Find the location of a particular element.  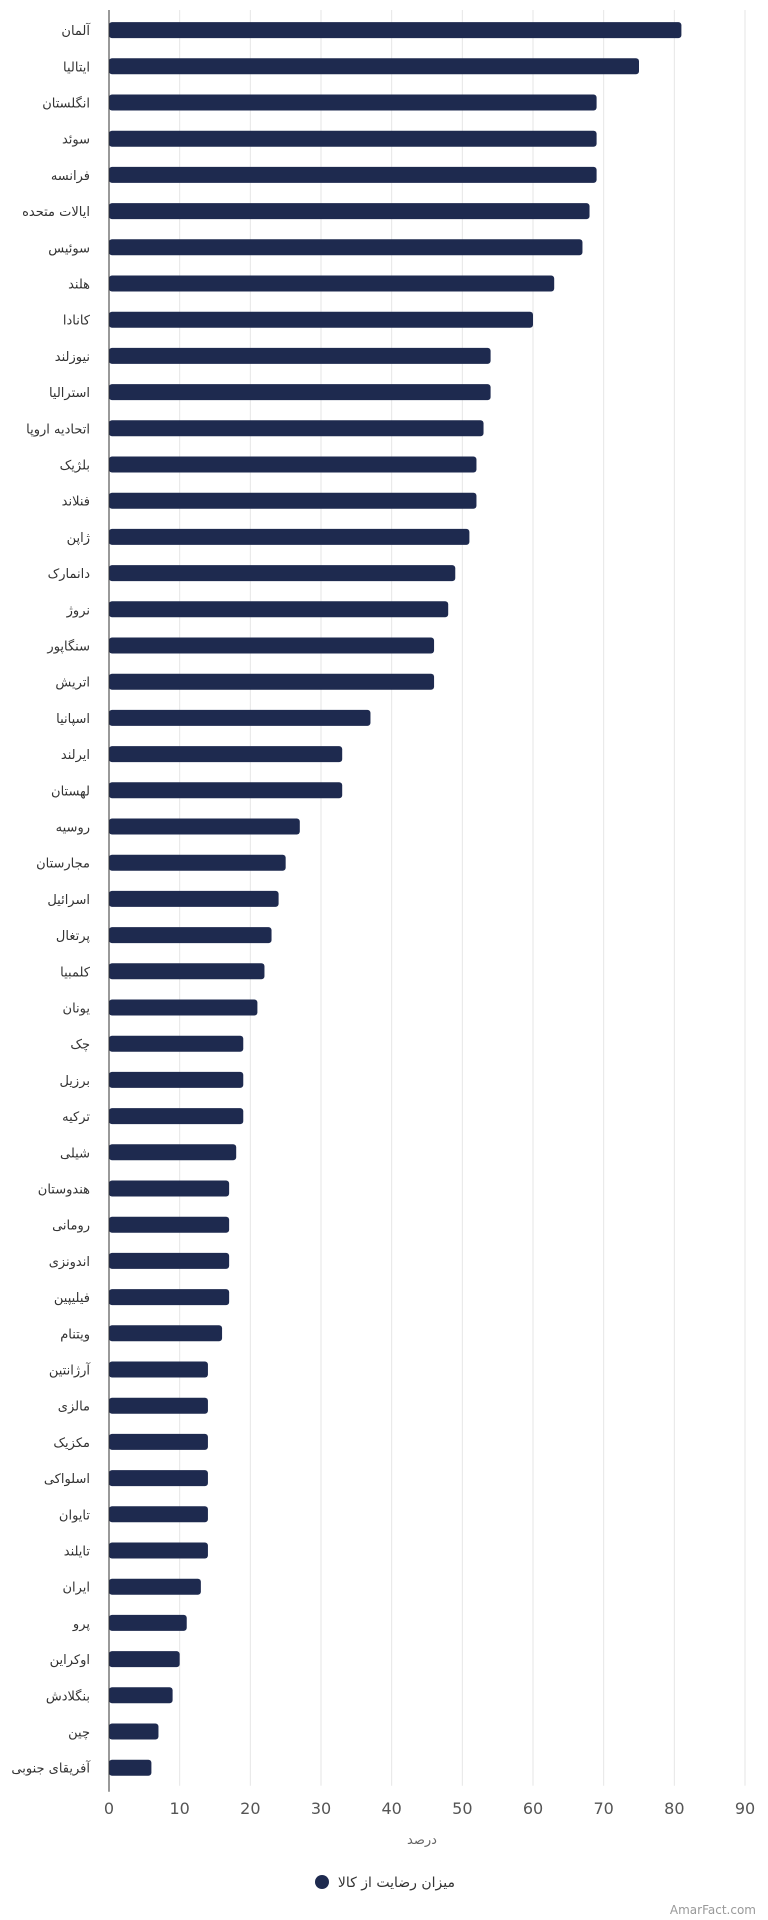

category-label: مجارستان is located at coordinates (63, 864).